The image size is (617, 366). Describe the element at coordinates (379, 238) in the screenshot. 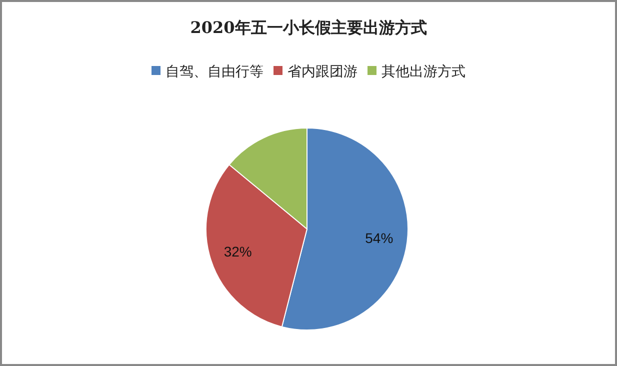

I see `data-label: 54%` at that location.